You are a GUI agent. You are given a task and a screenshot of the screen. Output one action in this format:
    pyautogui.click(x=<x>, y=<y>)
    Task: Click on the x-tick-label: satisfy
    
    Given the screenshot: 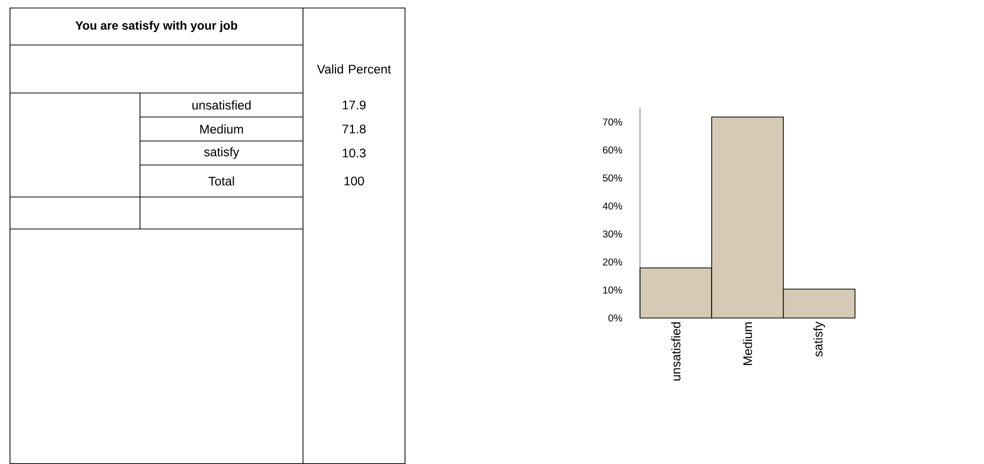 What is the action you would take?
    pyautogui.click(x=819, y=339)
    